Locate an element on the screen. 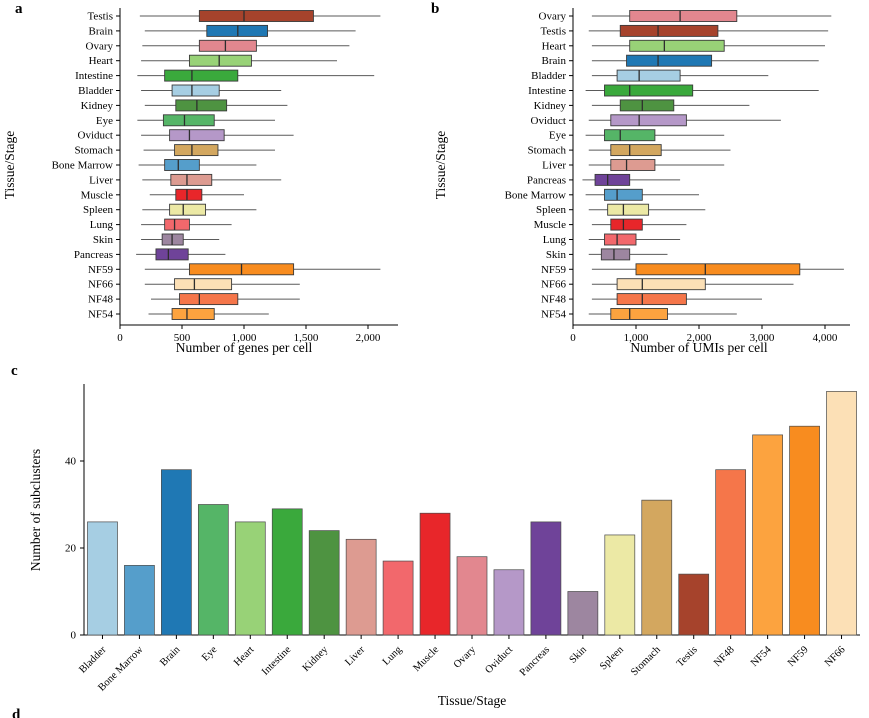  x-tick-label: 1,500 is located at coordinates (306, 338).